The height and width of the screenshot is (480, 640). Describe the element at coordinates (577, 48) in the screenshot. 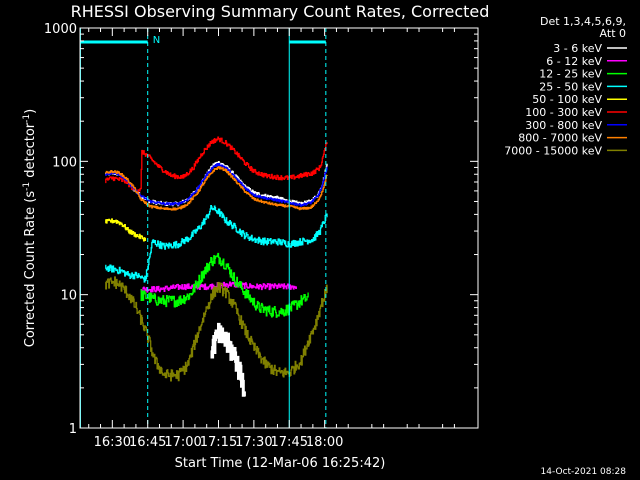

I see `legend-label: 3 - 6 keV` at that location.